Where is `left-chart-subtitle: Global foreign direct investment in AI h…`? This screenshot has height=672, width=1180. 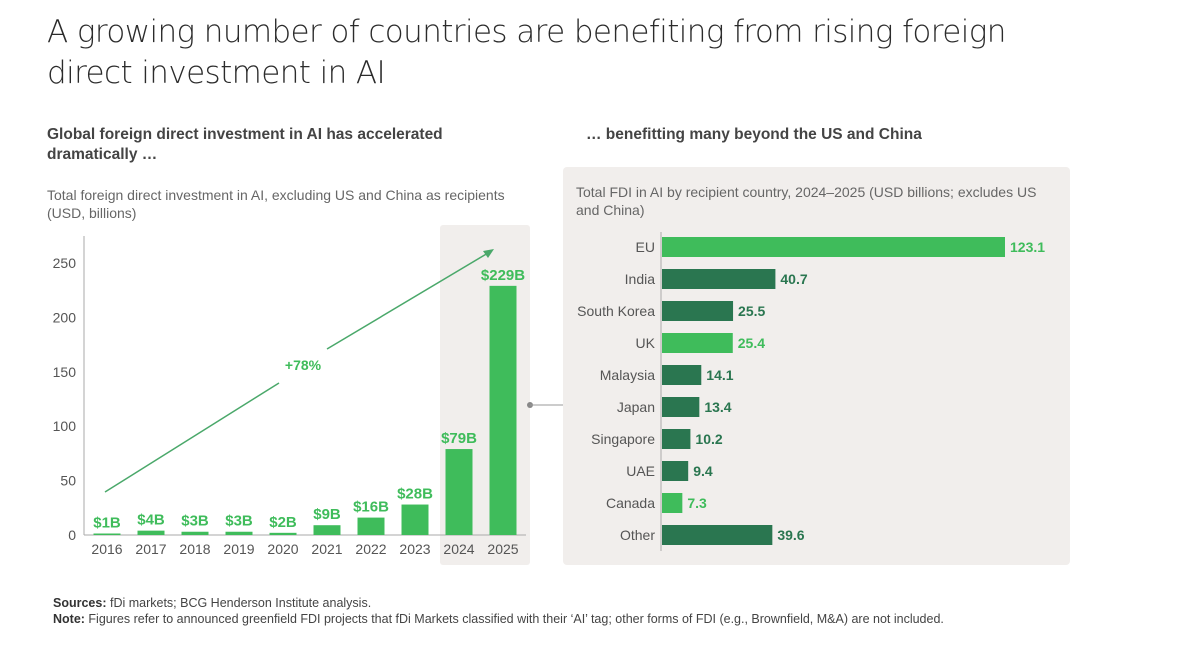
left-chart-subtitle: Global foreign direct investment in AI h… is located at coordinates (245, 144).